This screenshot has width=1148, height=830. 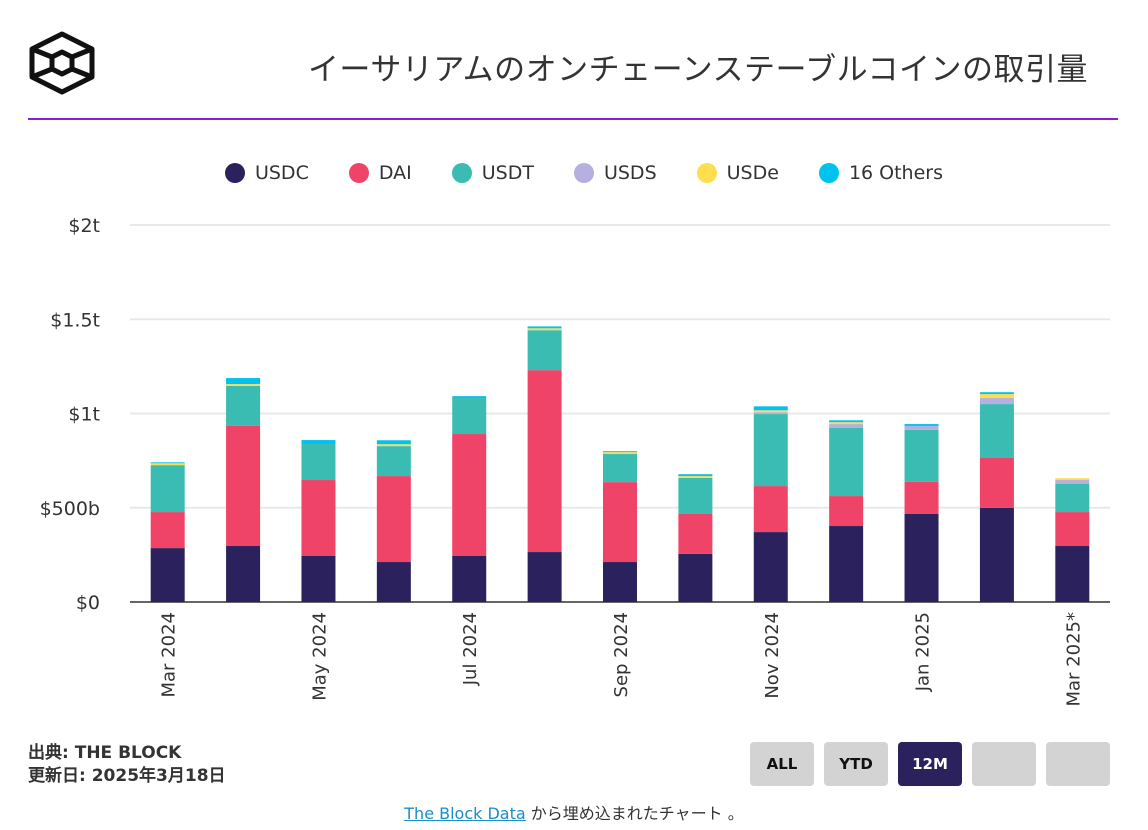 I want to click on y-tick-label: $1.5t, so click(x=75, y=320).